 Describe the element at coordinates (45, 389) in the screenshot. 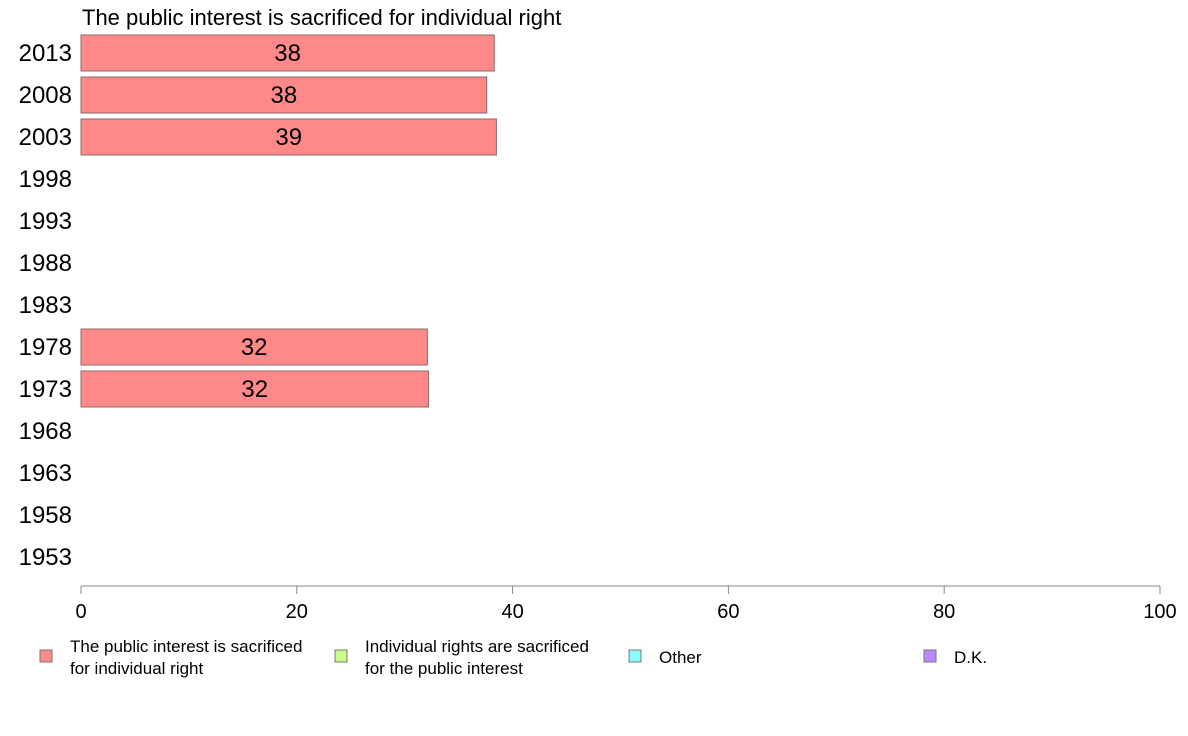

I see `category-label: 1973` at that location.